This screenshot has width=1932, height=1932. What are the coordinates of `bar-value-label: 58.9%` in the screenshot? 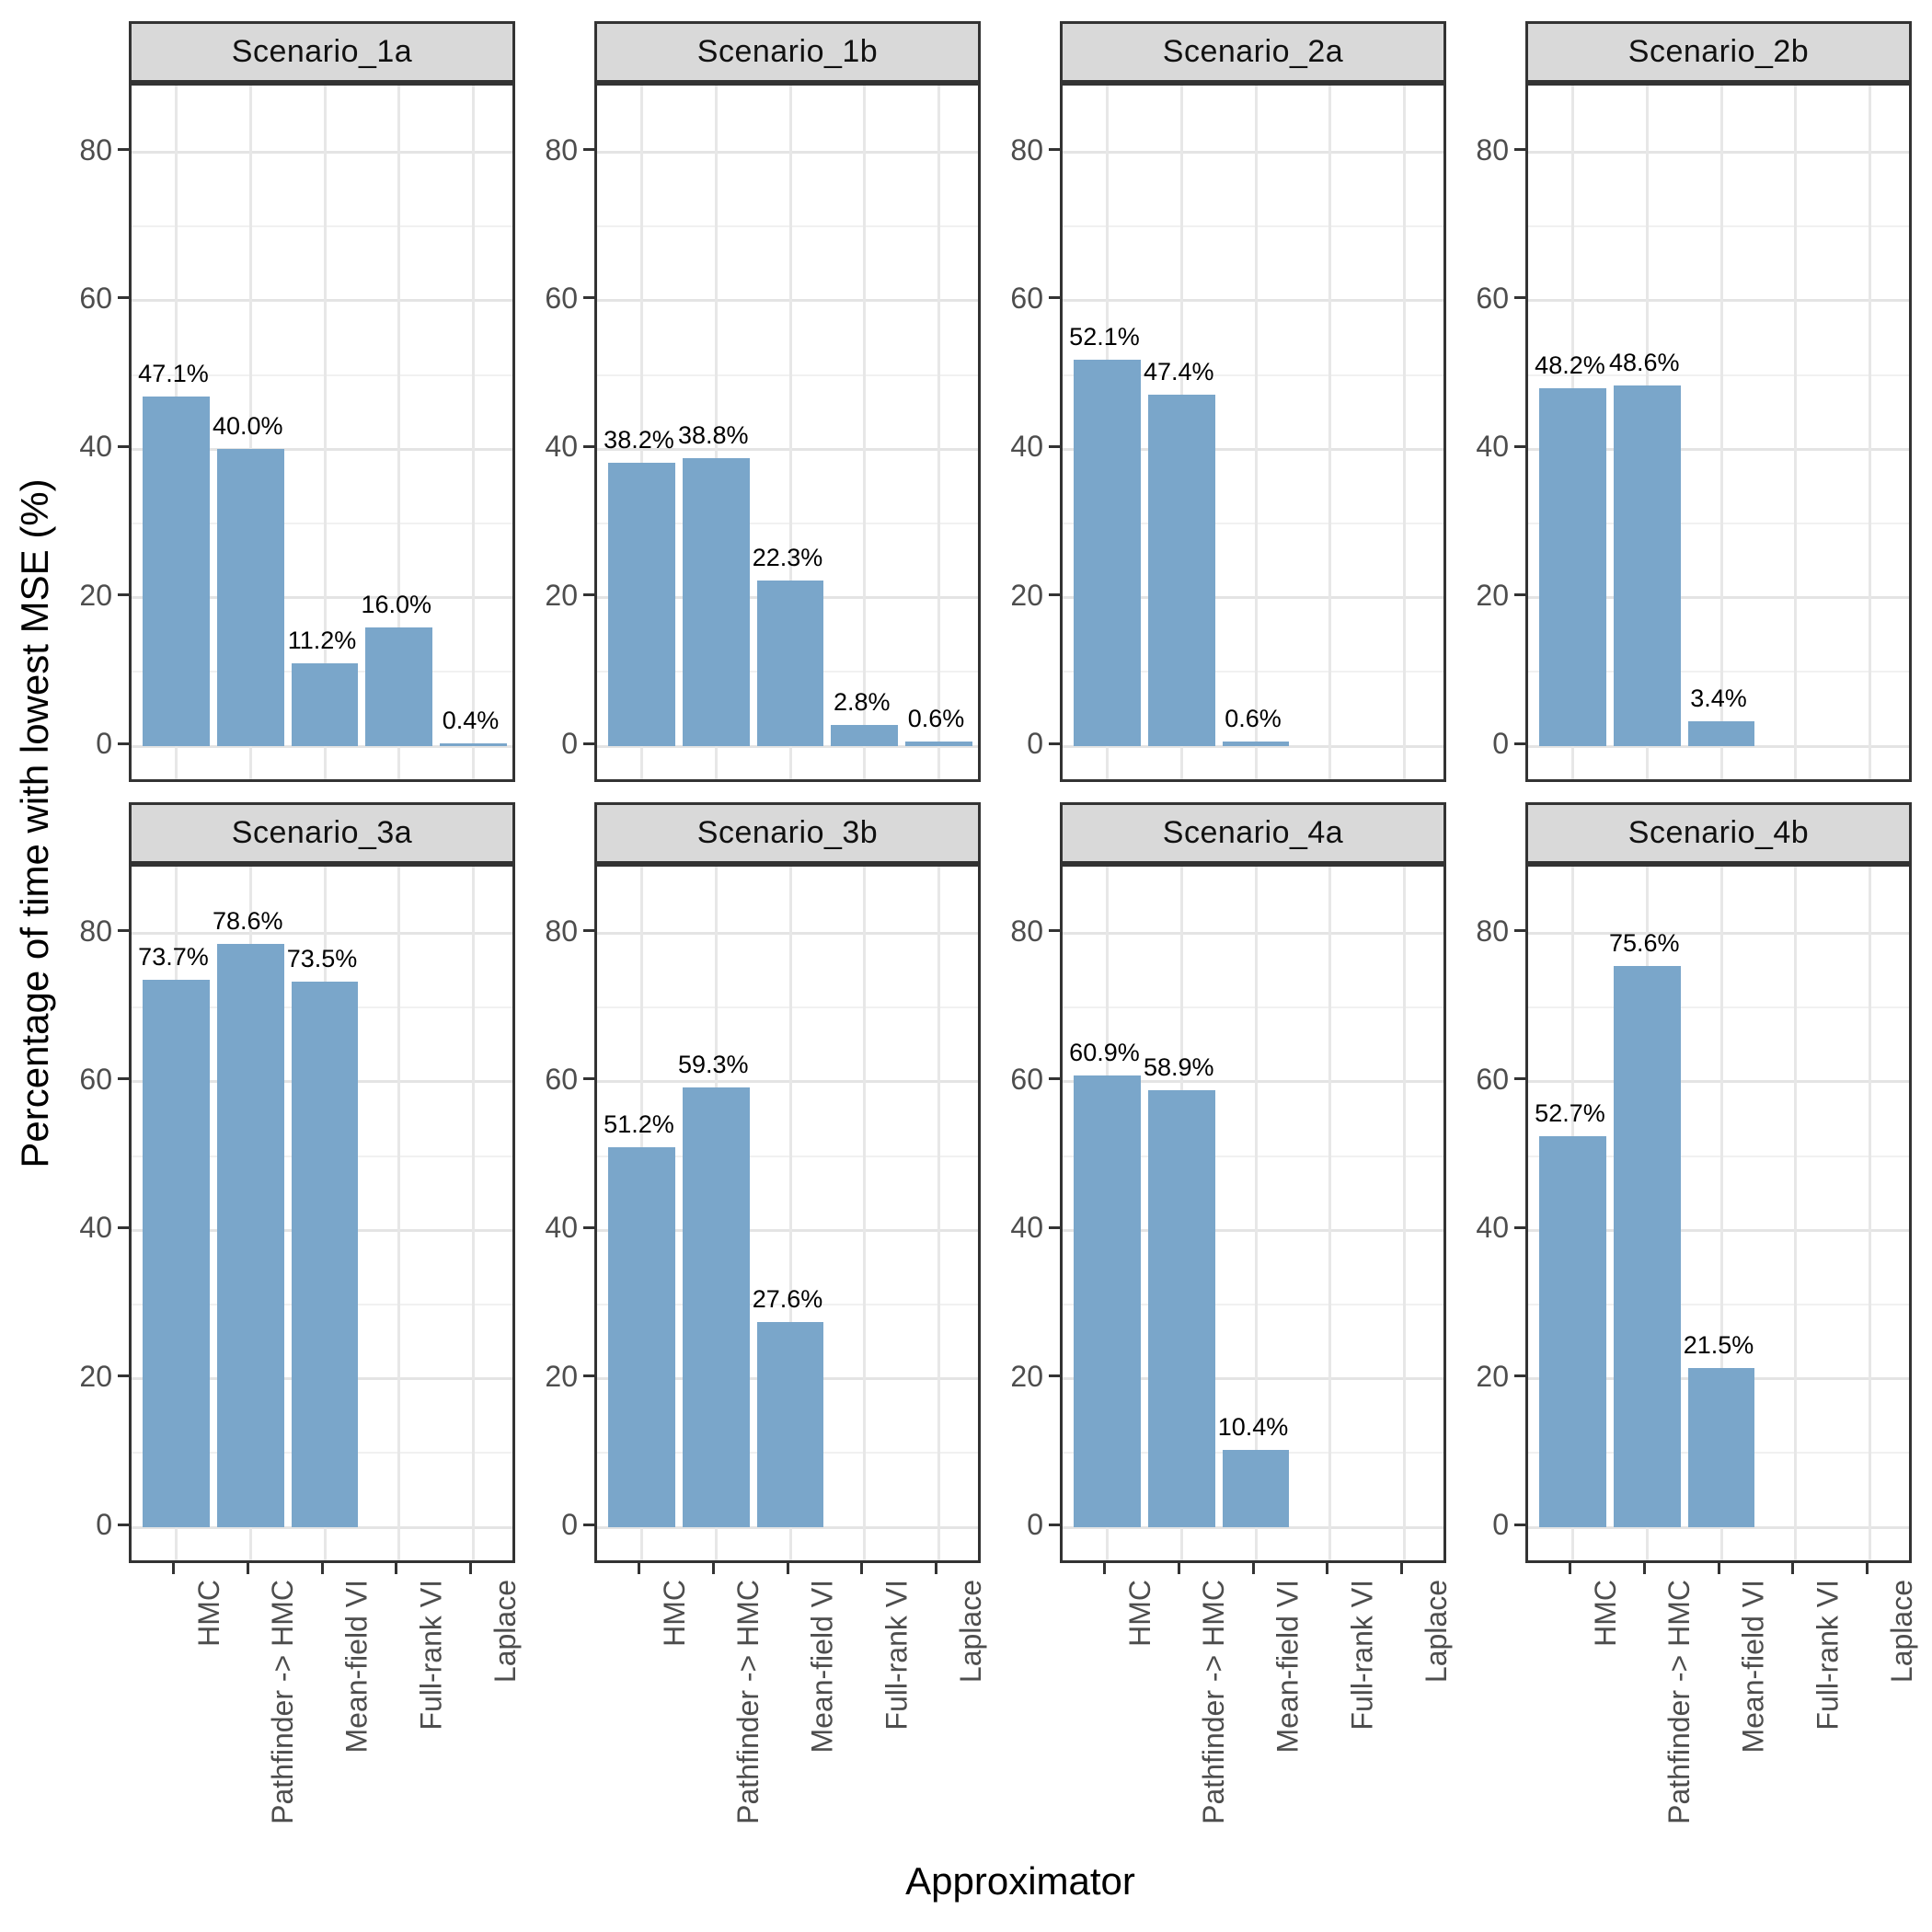 It's located at (1178, 1066).